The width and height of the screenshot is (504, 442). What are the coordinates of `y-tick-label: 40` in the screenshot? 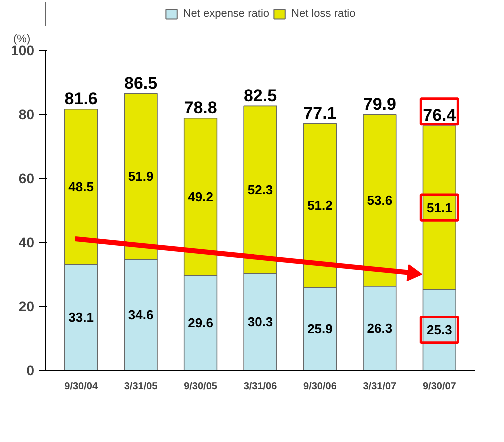 It's located at (26, 242).